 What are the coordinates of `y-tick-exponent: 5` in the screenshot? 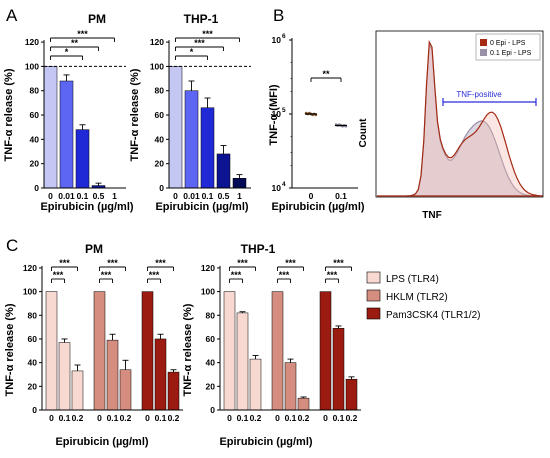 It's located at (284, 110).